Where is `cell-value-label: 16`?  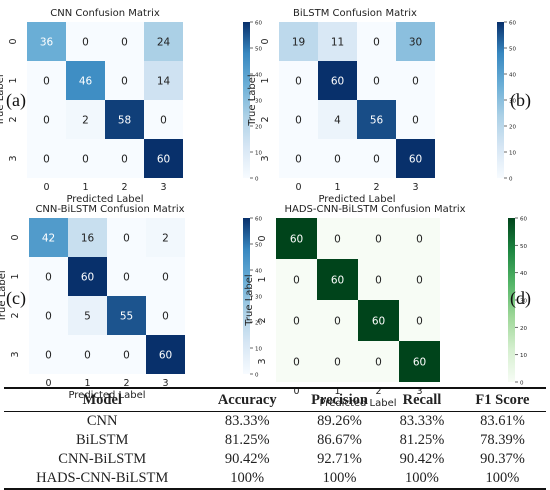 cell-value-label: 16 is located at coordinates (88, 239).